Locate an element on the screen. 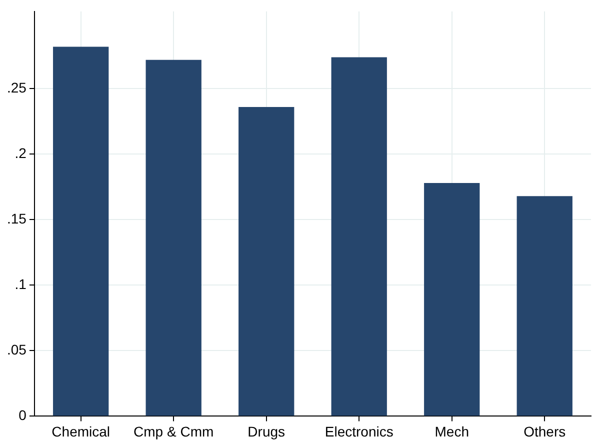  x-tick-label: Others is located at coordinates (545, 431).